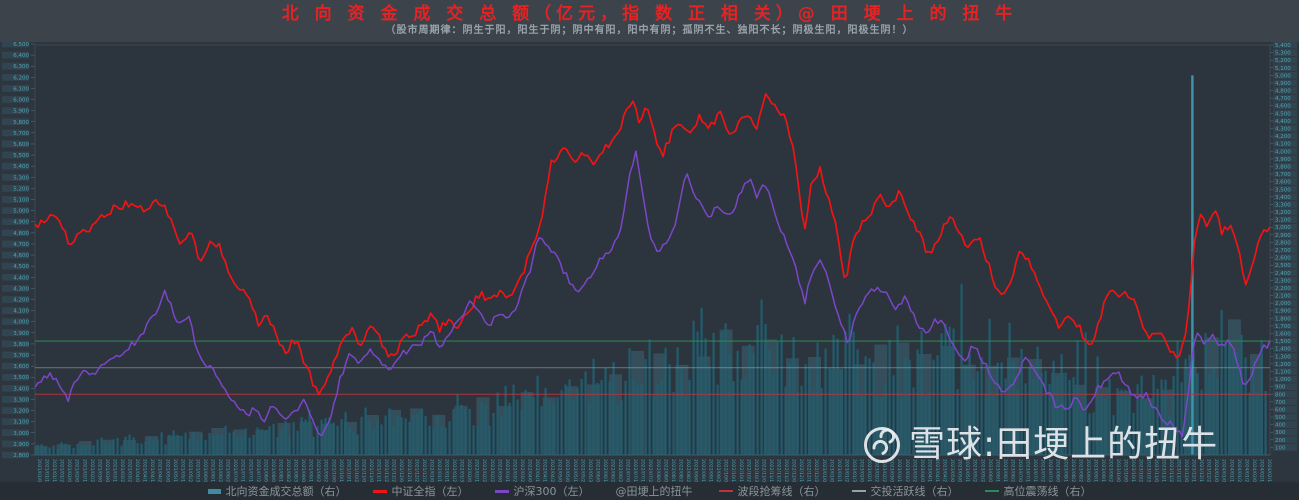  Describe the element at coordinates (122, 472) in the screenshot. I see `svg-text: 2021/03/22` at that location.